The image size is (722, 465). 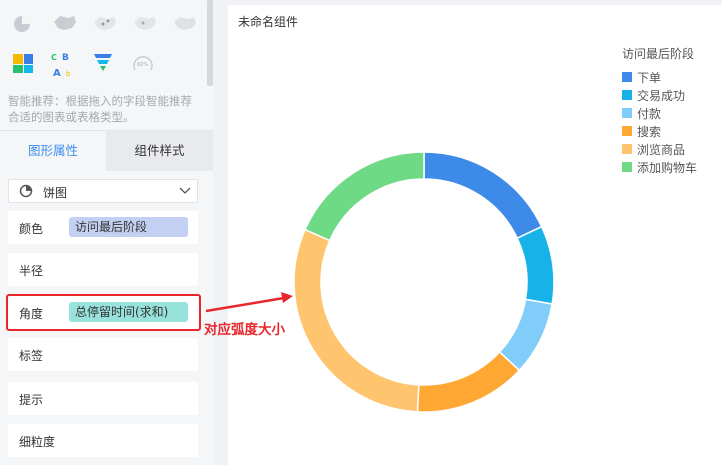 I want to click on chart-type-value: 饼图, so click(x=55, y=193).